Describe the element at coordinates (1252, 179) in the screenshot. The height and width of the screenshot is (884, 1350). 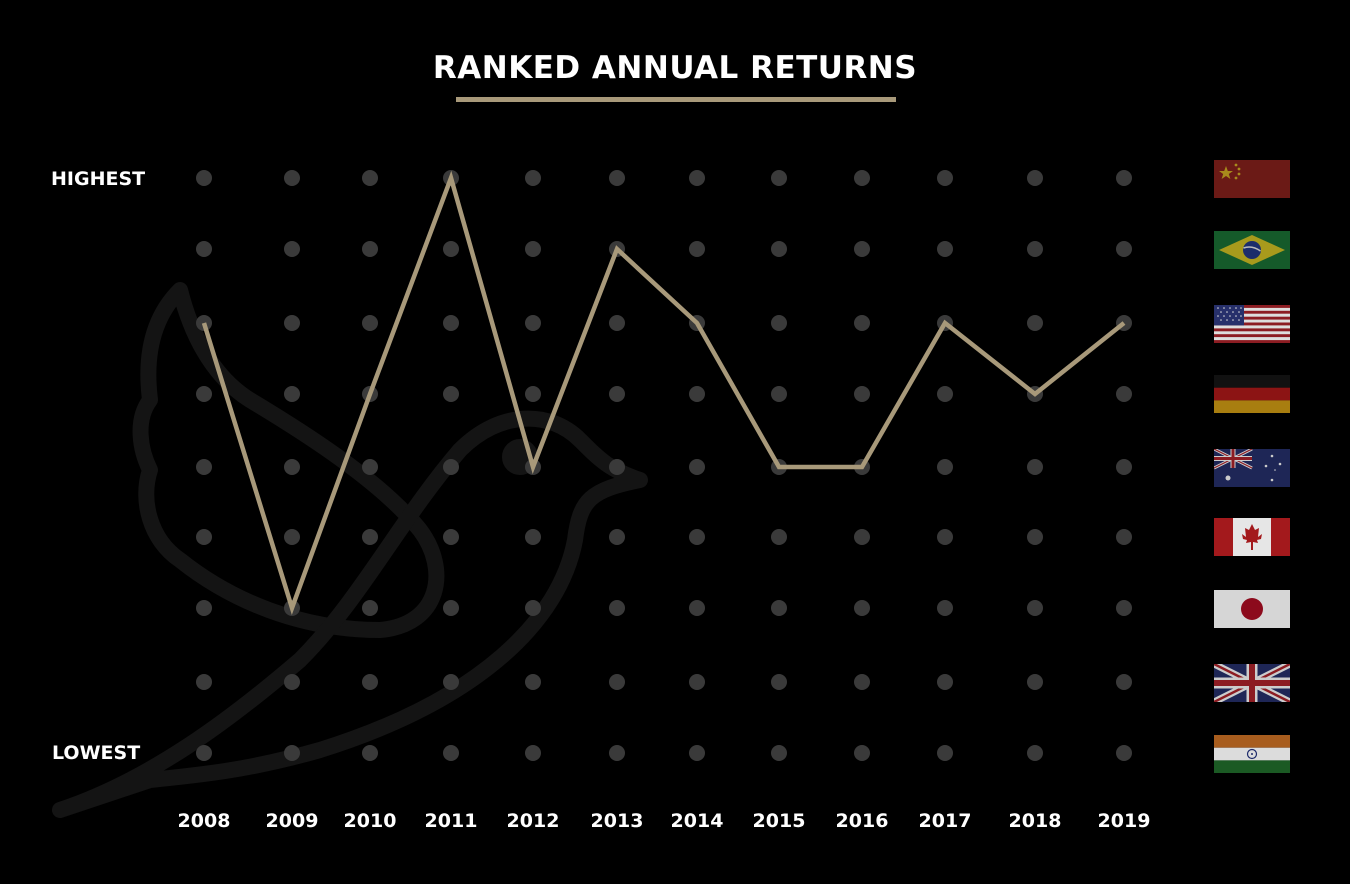
I see `china-flag` at that location.